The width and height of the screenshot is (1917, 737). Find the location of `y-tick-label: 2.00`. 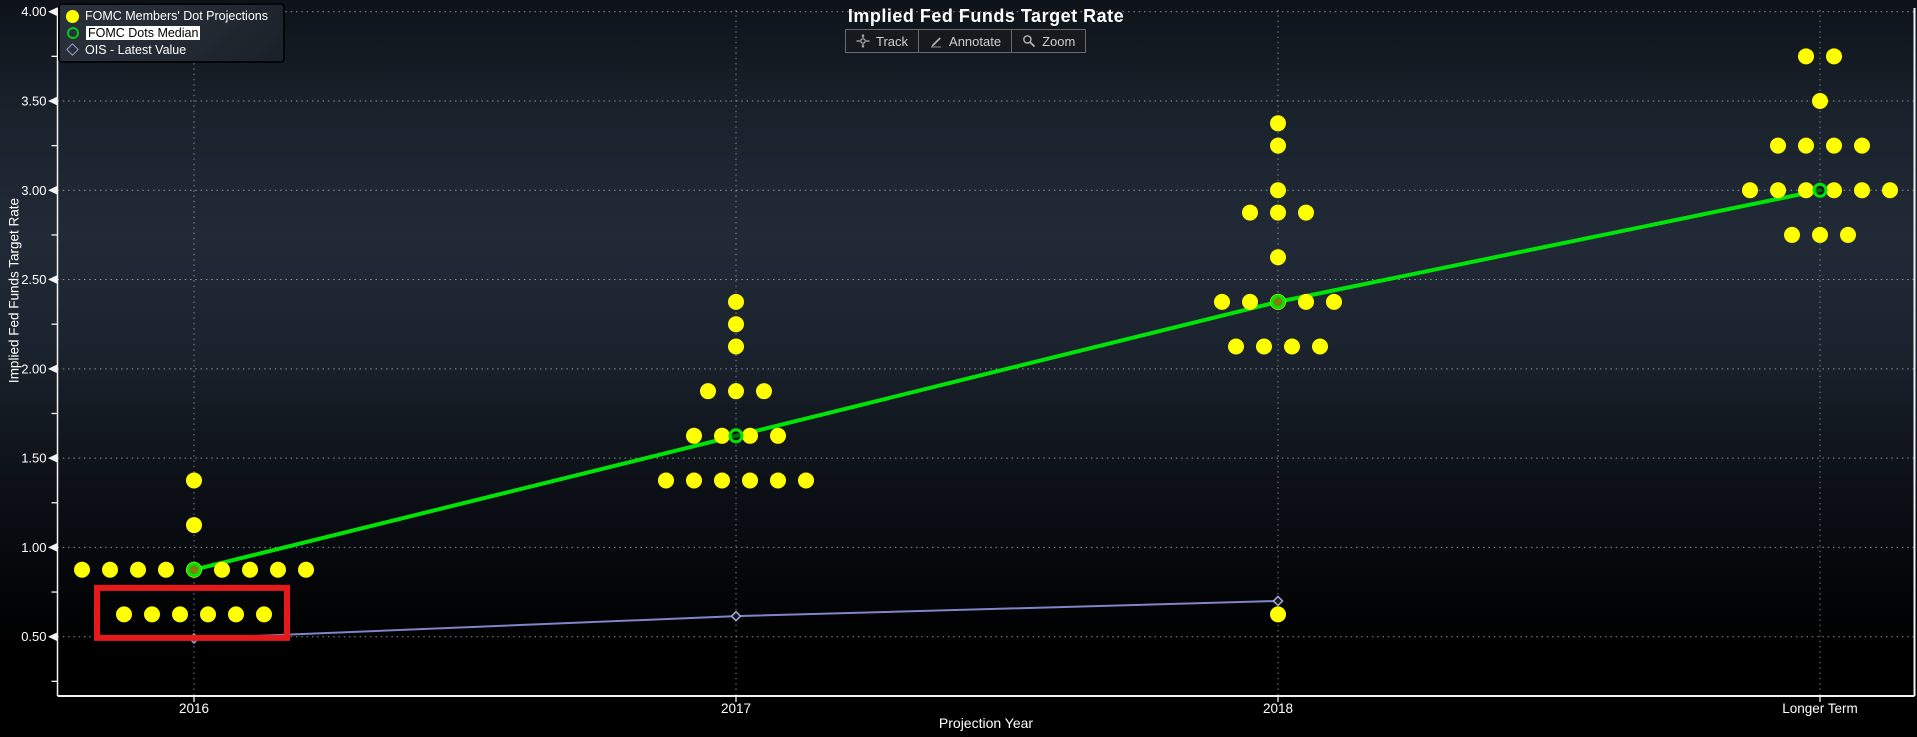

y-tick-label: 2.00 is located at coordinates (33, 368).